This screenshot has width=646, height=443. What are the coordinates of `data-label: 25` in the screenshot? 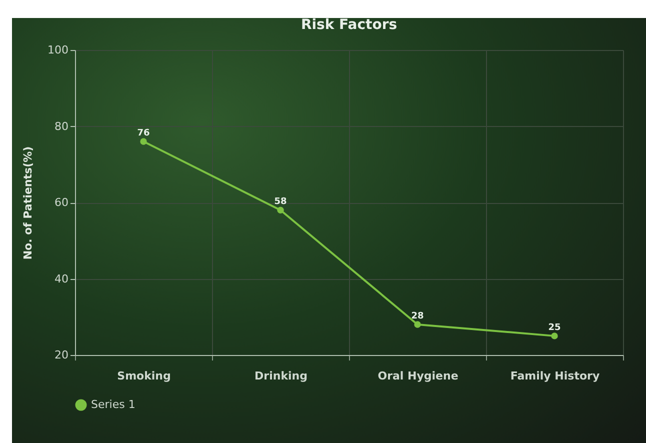 It's located at (554, 327).